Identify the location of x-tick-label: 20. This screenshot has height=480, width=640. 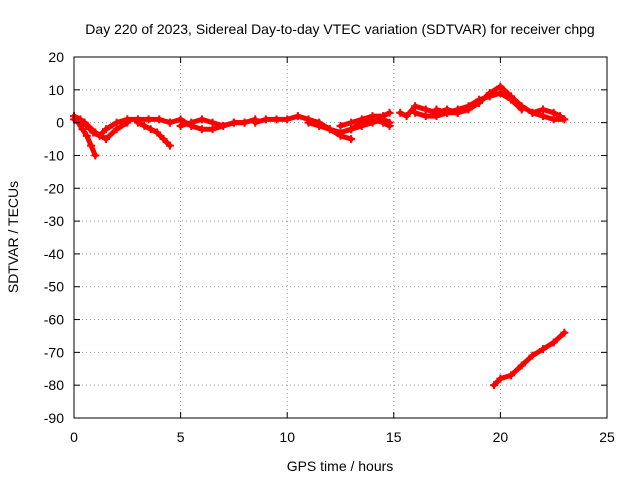
(501, 437).